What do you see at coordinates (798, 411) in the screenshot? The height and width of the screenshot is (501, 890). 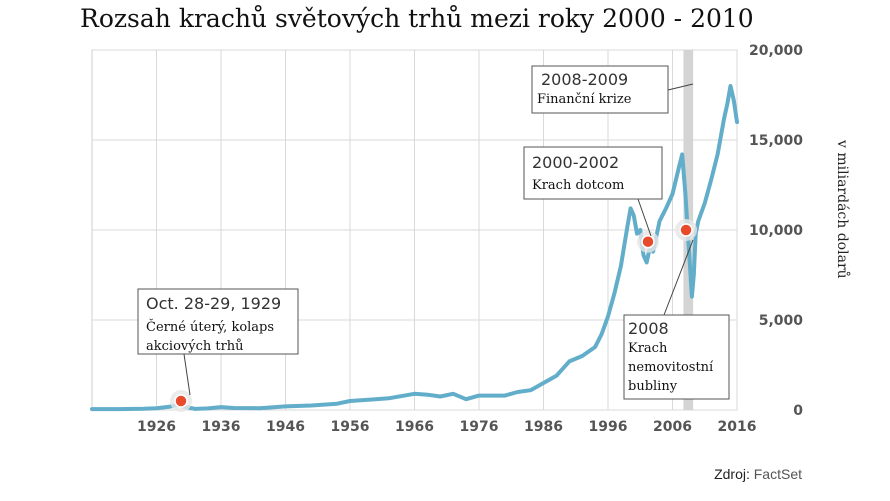 I see `y-tick-label: 0` at bounding box center [798, 411].